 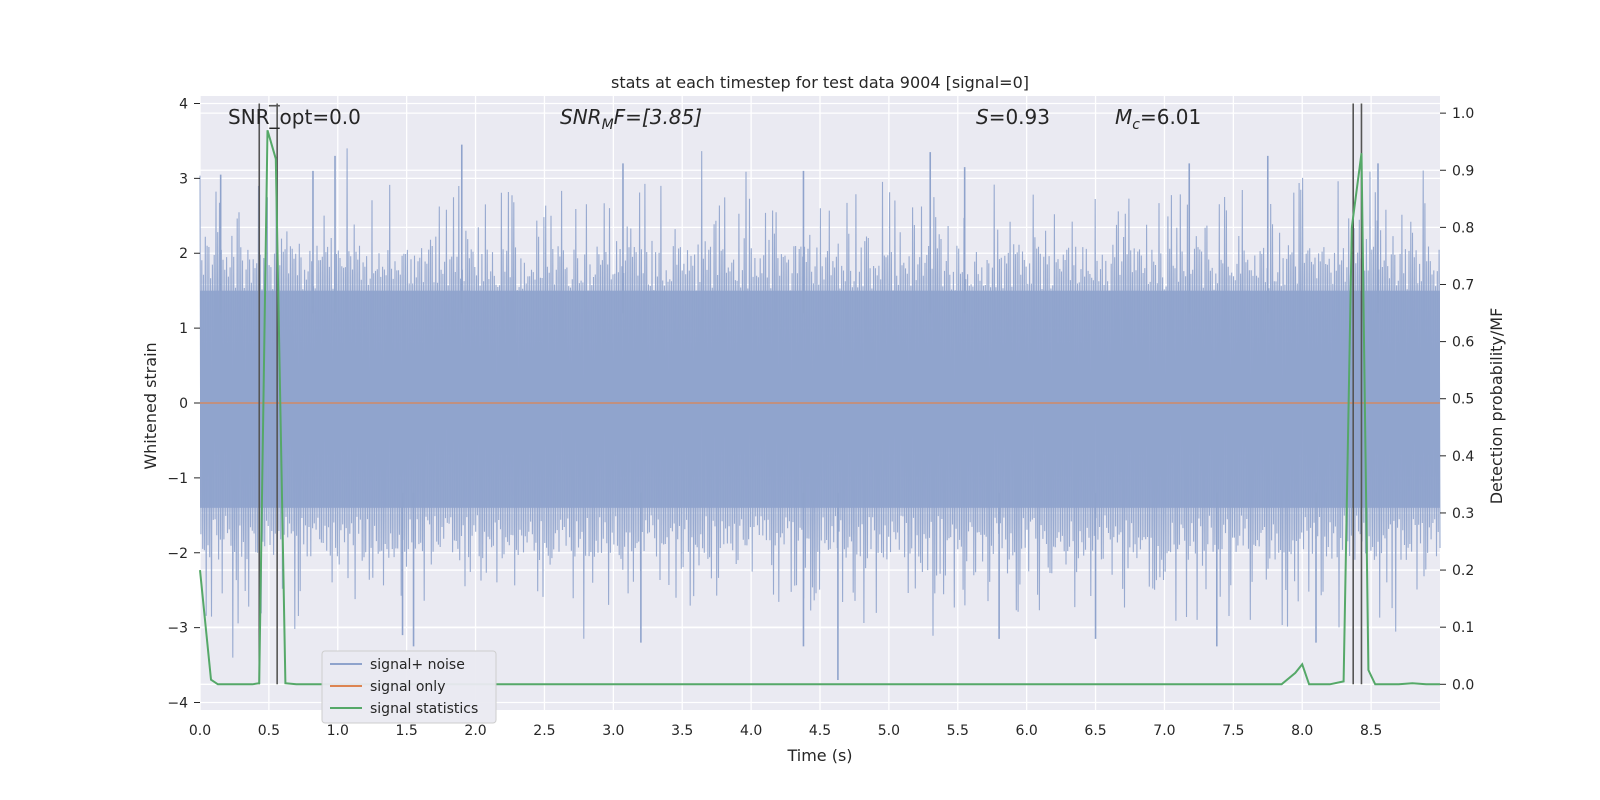 What do you see at coordinates (183, 329) in the screenshot?
I see `y-tick-label-3: 1` at bounding box center [183, 329].